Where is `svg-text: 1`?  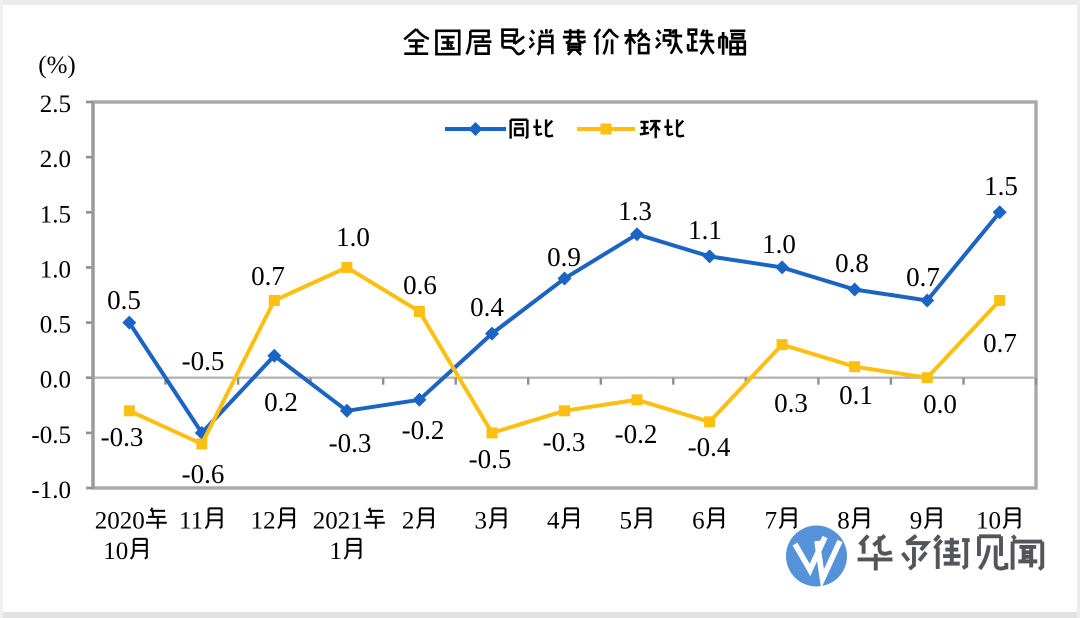
svg-text: 1 is located at coordinates (336, 551).